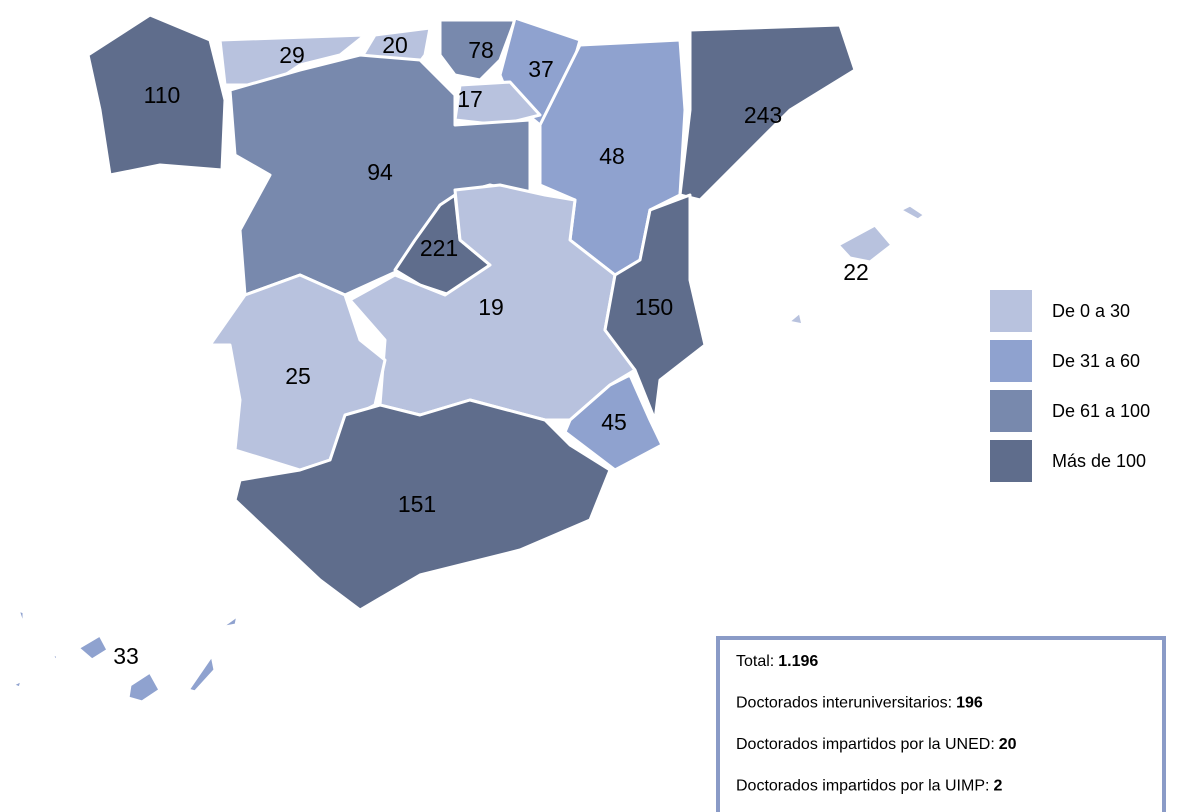 The image size is (1180, 812). Describe the element at coordinates (612, 156) in the screenshot. I see `region-value: 48` at that location.